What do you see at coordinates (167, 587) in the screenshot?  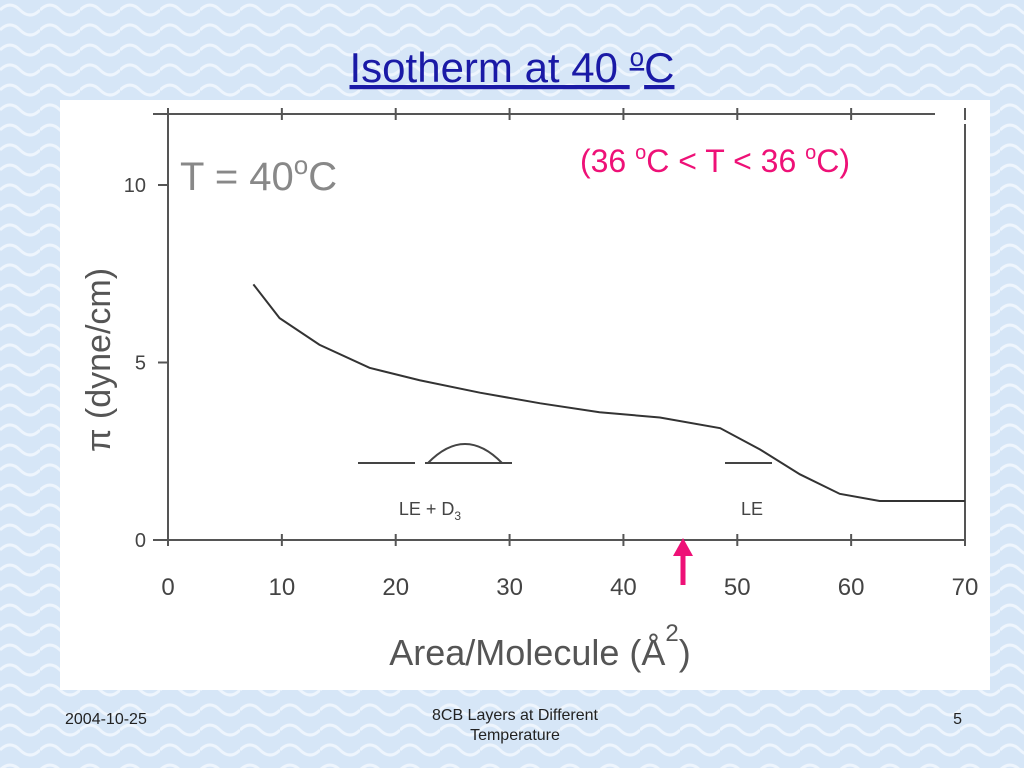 I see `x-tick-label: 0` at bounding box center [167, 587].